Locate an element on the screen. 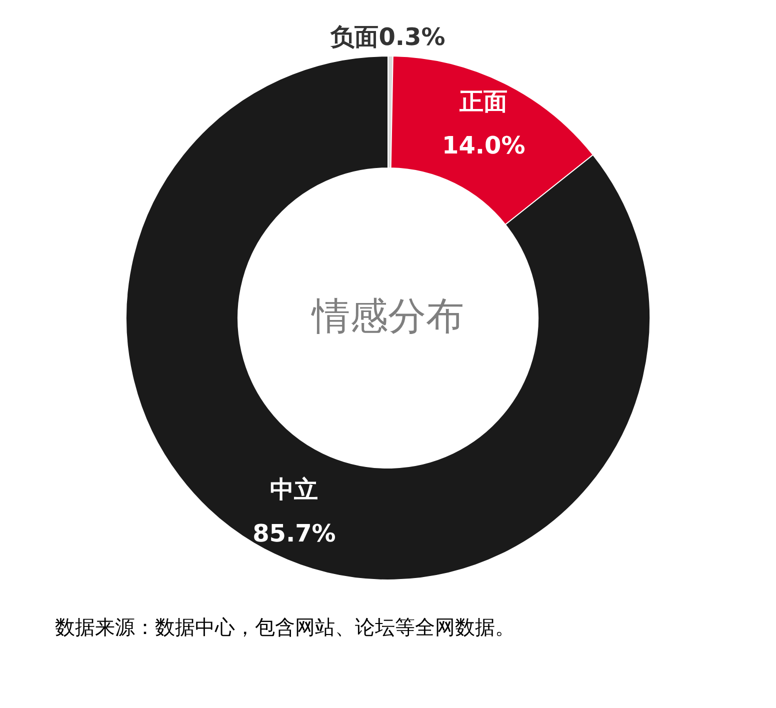  source-note: 数据来源：数据中心，包含网站、论坛等全网数据。 is located at coordinates (285, 627).